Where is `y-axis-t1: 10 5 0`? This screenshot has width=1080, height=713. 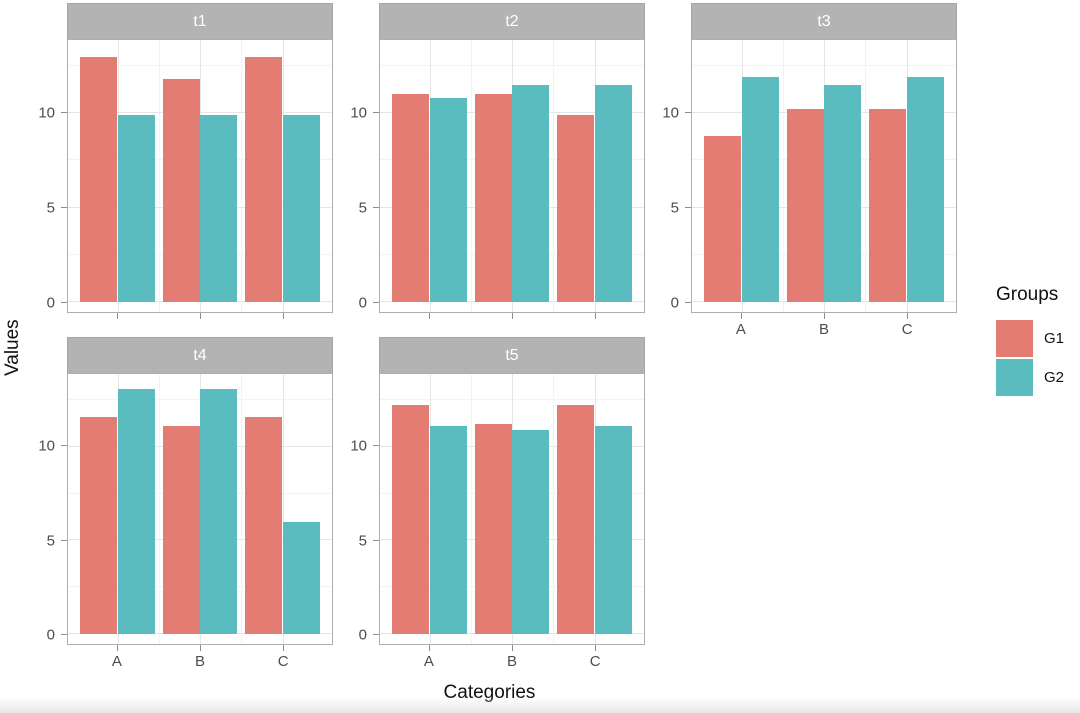
y-axis-t1: 10 5 0 is located at coordinates (44, 170).